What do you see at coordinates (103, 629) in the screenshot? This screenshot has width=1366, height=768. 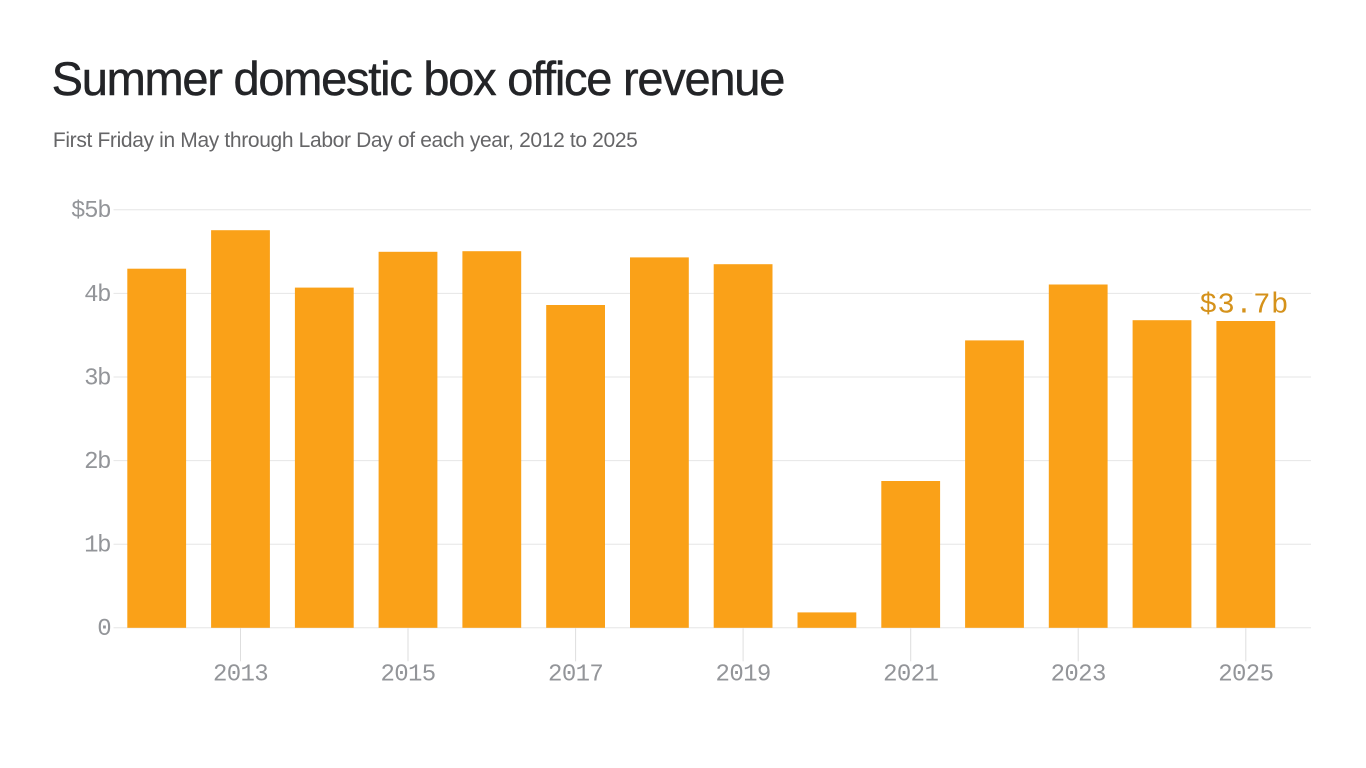 I see `svg-text: 0` at bounding box center [103, 629].